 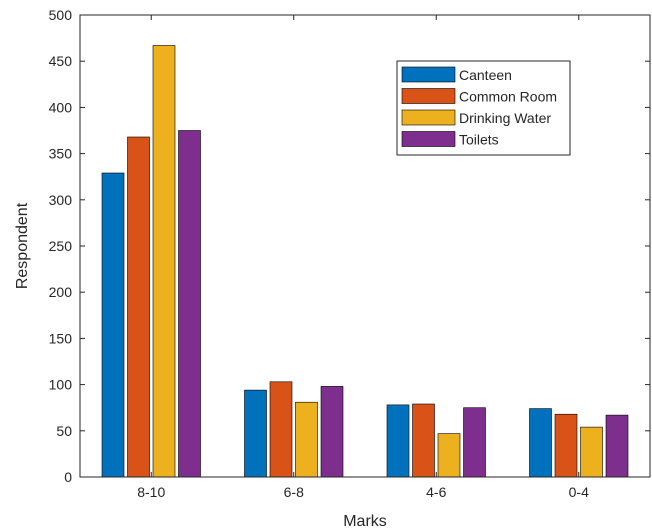 What do you see at coordinates (479, 140) in the screenshot?
I see `legend-label-toilets: Toilets` at bounding box center [479, 140].